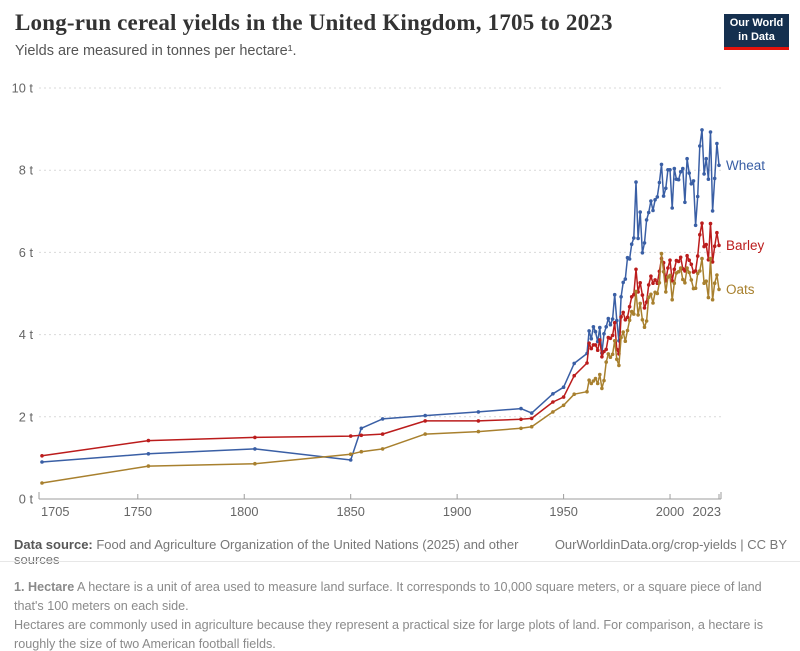 Image resolution: width=800 pixels, height=651 pixels. Describe the element at coordinates (745, 165) in the screenshot. I see `series-label-wheat: Wheat` at that location.